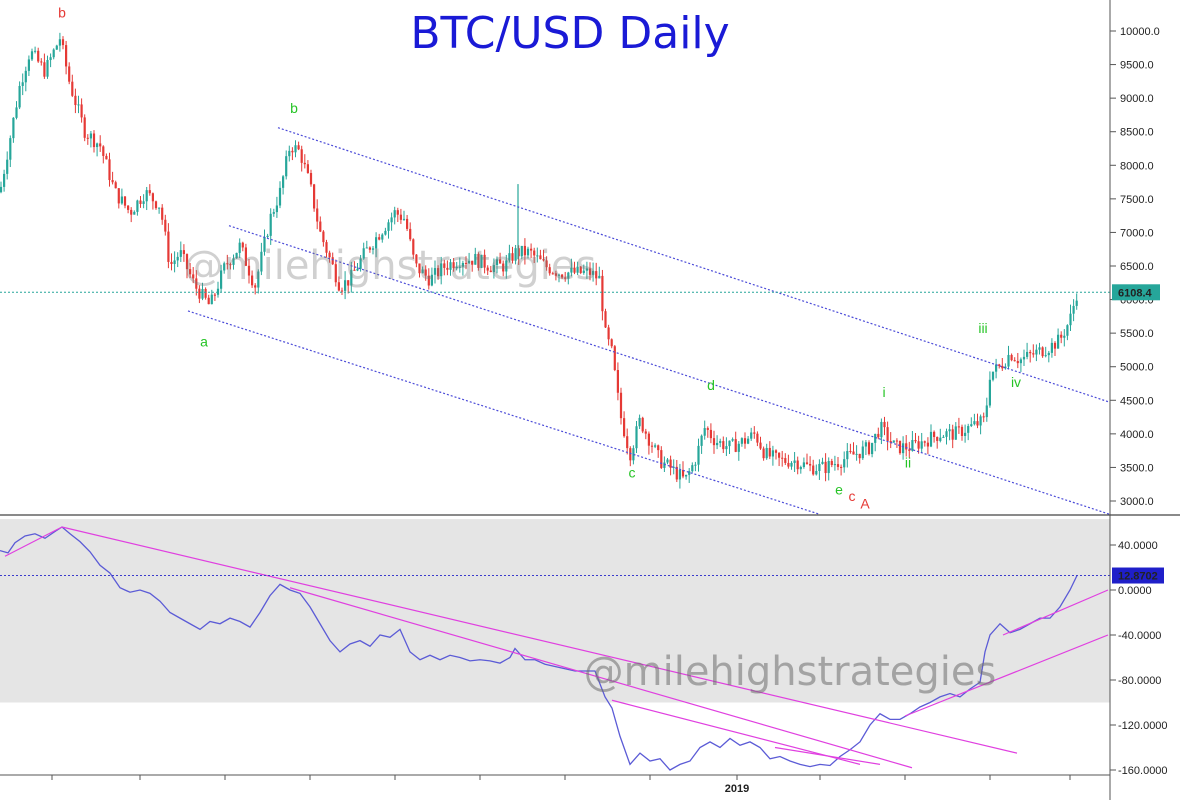 The height and width of the screenshot is (800, 1180). I want to click on osc-tick-label: -160.0000, so click(1143, 771).